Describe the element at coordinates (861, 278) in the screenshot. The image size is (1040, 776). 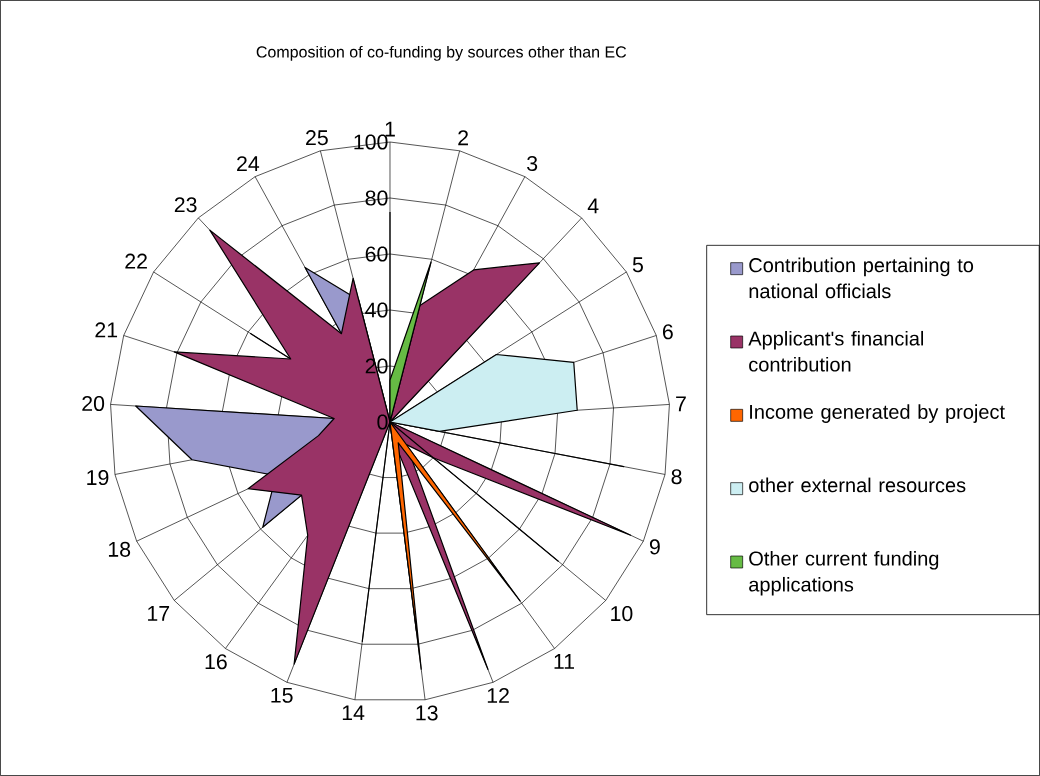
I see `legend-label: Contribution pertaining to national officials` at that location.